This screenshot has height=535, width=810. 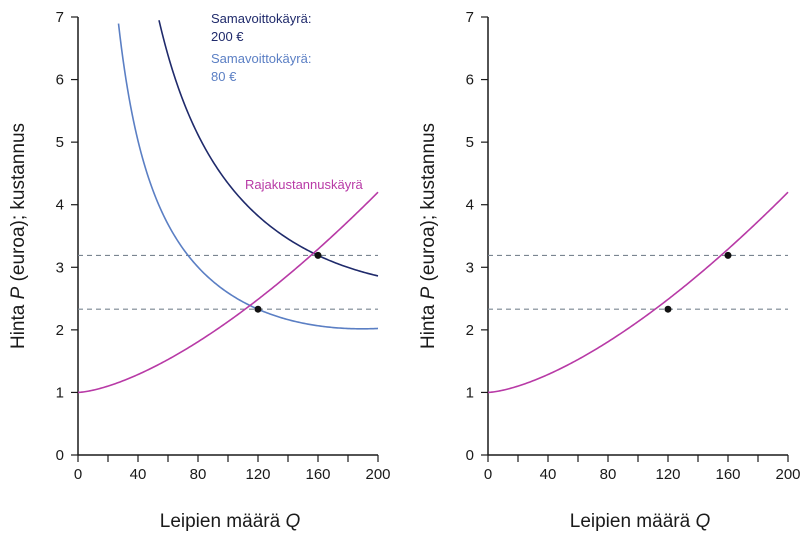 What do you see at coordinates (304, 184) in the screenshot?
I see `annotation-marginal-cost: Rajakustannuskäyrä` at bounding box center [304, 184].